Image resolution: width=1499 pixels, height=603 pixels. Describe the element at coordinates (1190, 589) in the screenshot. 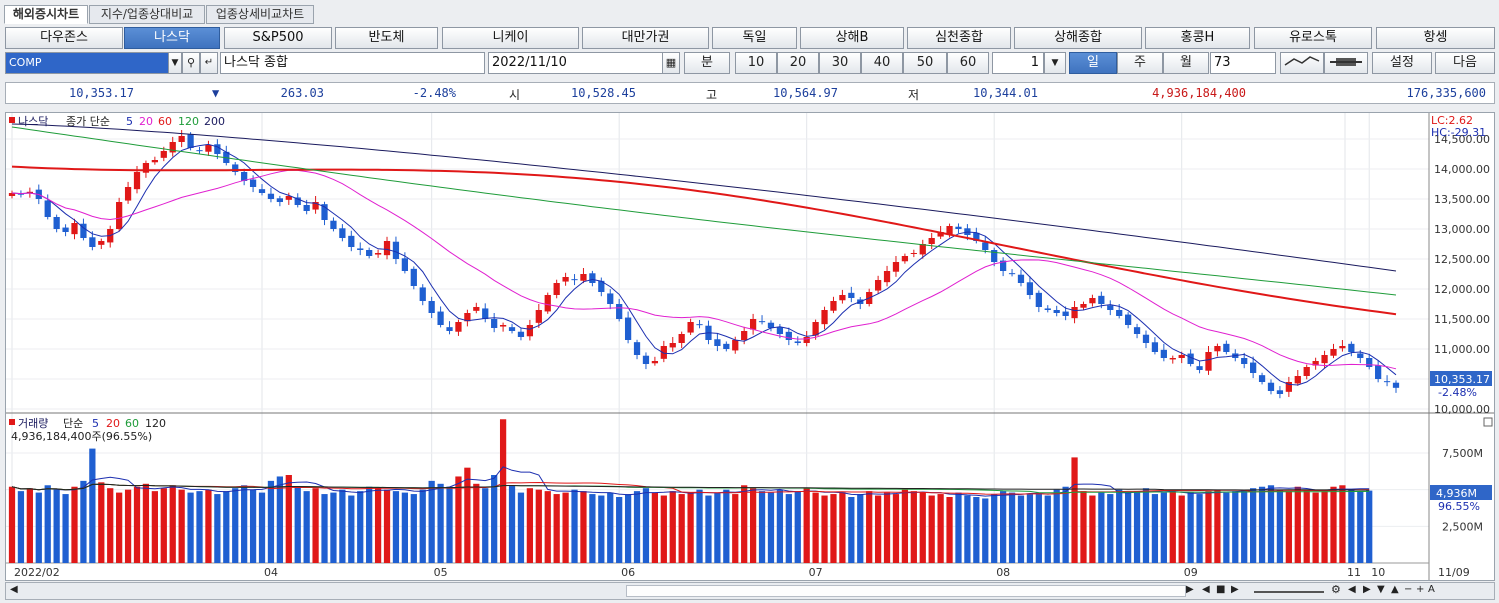

I see `scroll-right-icon: ▶` at that location.